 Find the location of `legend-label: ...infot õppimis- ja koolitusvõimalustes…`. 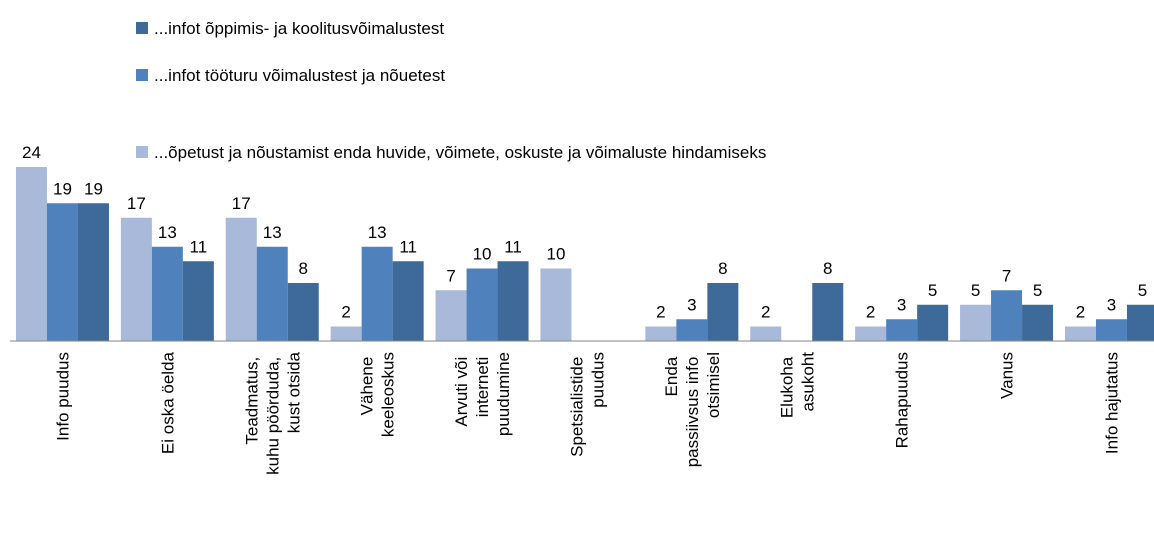

legend-label: ...infot õppimis- ja koolitusvõimalustes… is located at coordinates (299, 28).